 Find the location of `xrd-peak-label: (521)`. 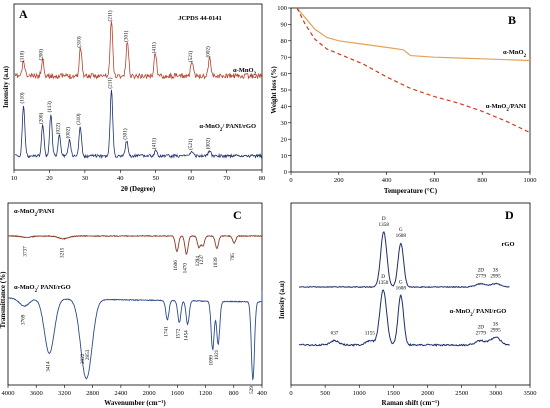

xrd-peak-label: (521) is located at coordinates (190, 57).